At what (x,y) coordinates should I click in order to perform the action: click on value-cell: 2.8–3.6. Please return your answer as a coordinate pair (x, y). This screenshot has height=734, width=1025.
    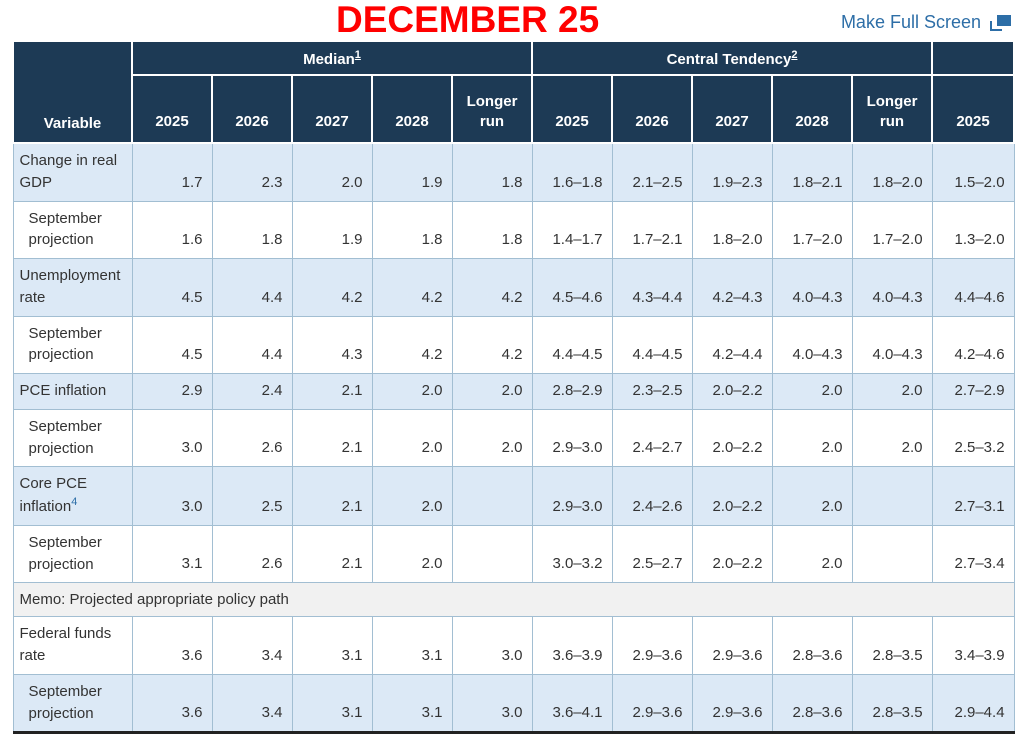
    Looking at the image, I should click on (812, 703).